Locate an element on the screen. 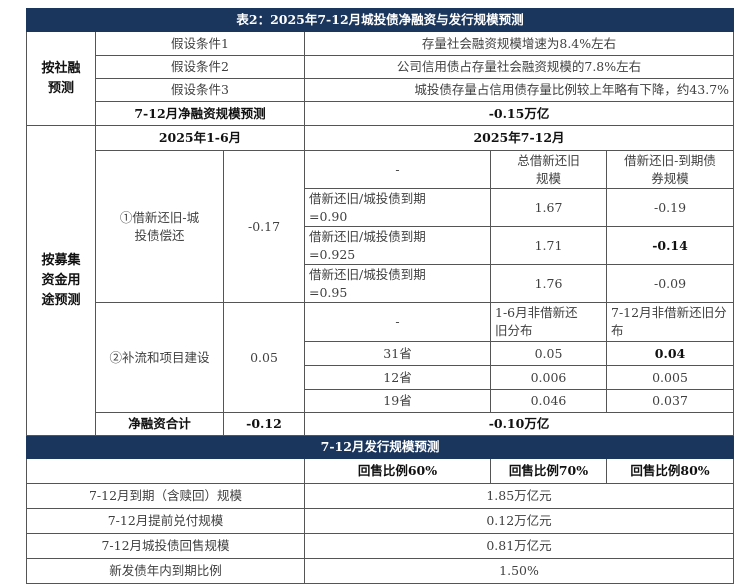 The width and height of the screenshot is (736, 584). cell: 1.67 is located at coordinates (548, 207).